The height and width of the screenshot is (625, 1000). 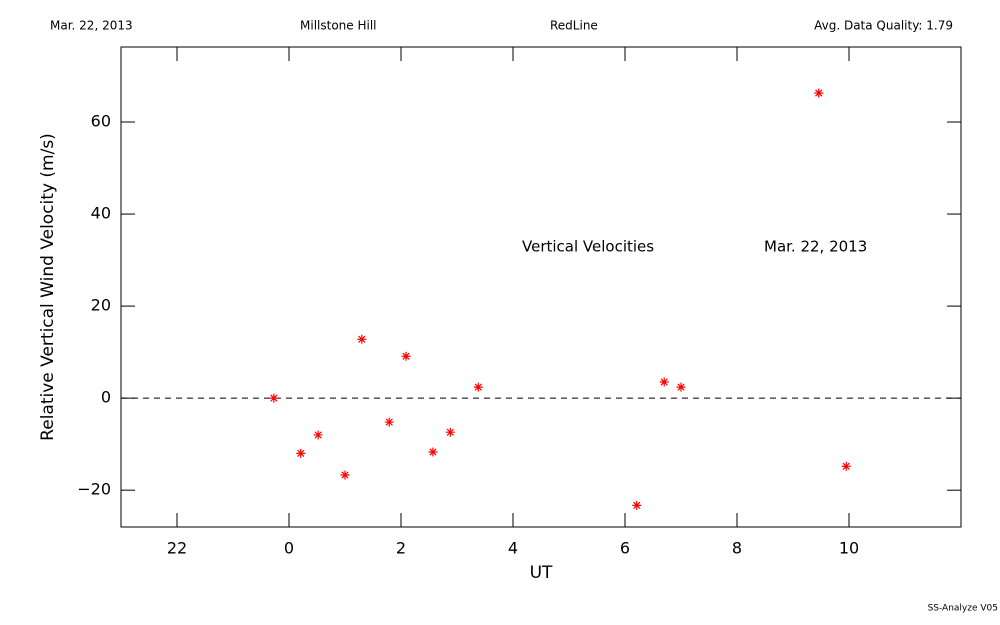 I want to click on y-tick-label: −20, so click(x=94, y=489).